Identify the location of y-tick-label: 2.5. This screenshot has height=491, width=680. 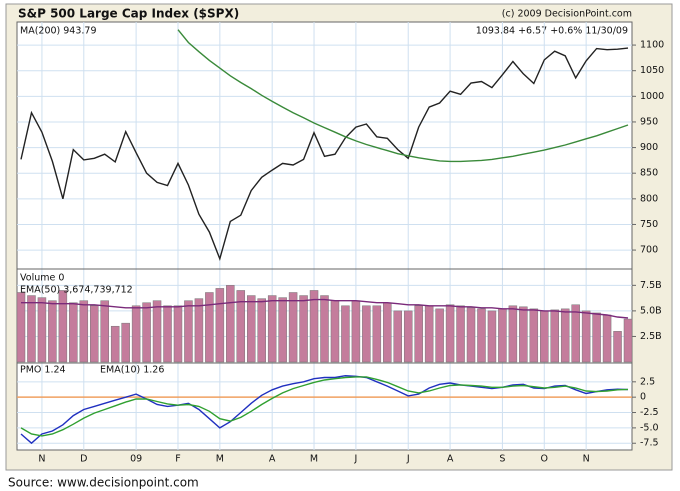
(647, 381).